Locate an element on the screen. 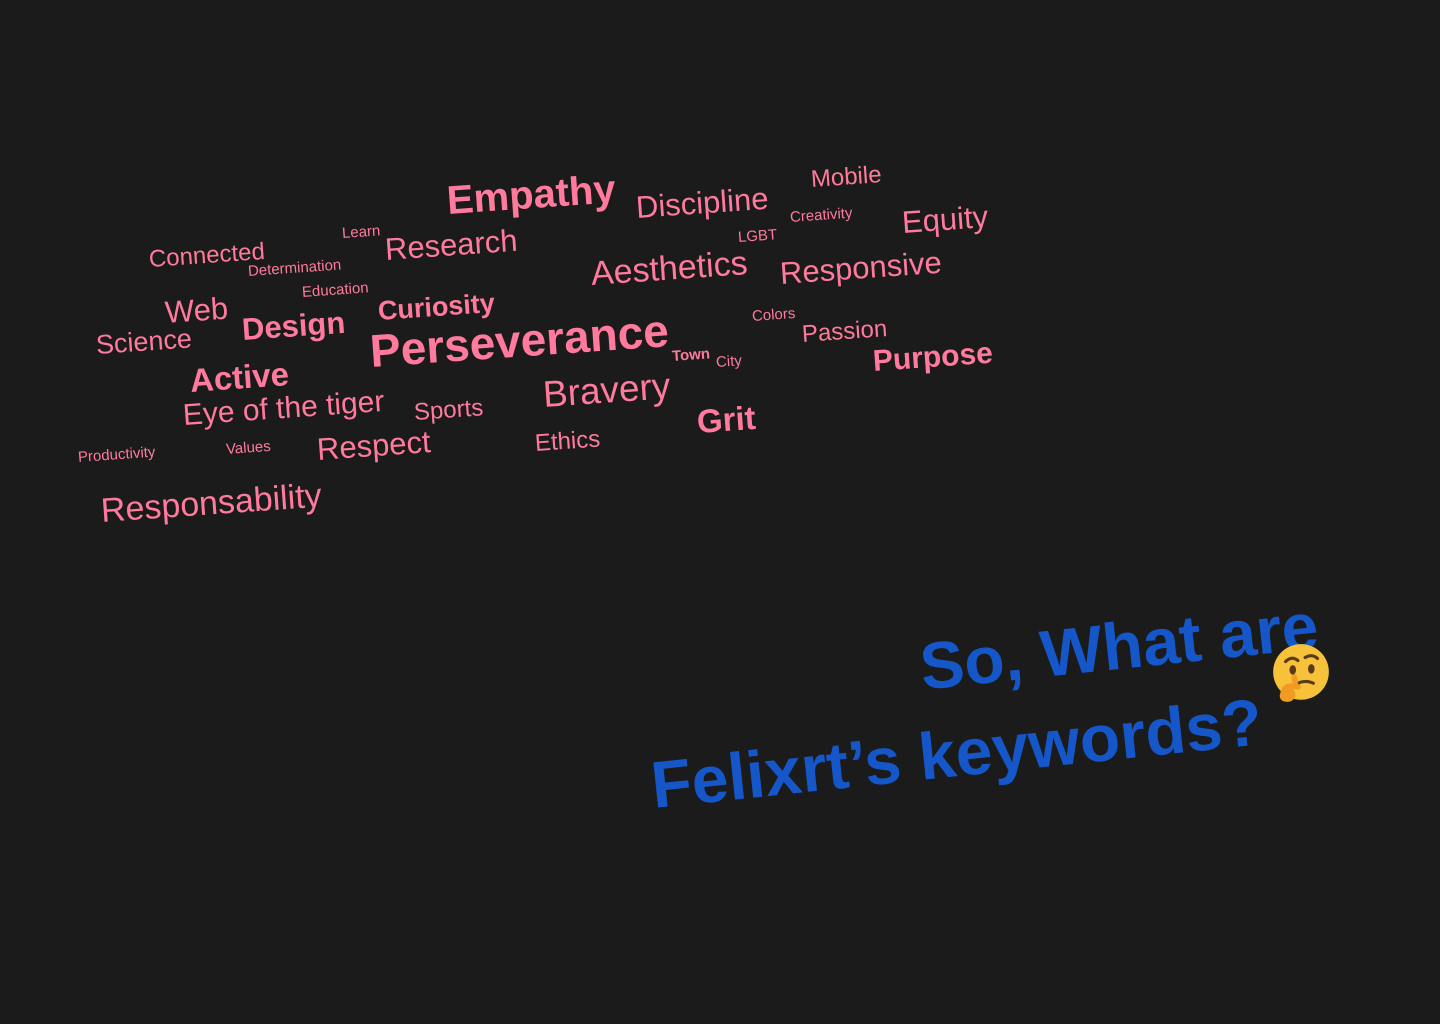 This screenshot has width=1440, height=1024. keyword-ethics: Ethics is located at coordinates (568, 441).